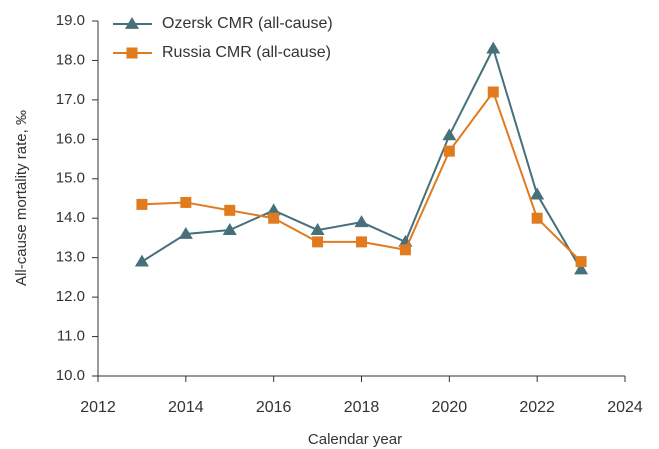 The height and width of the screenshot is (449, 659). Describe the element at coordinates (70, 20) in the screenshot. I see `y-tick-label: 19.0` at that location.